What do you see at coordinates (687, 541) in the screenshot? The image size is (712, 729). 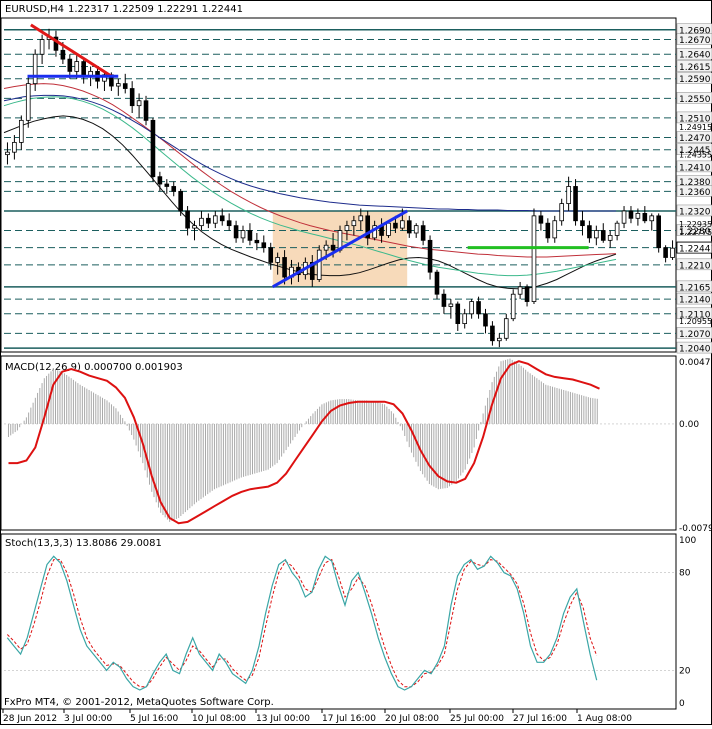 I see `stoch-tick-label: 100` at bounding box center [687, 541].